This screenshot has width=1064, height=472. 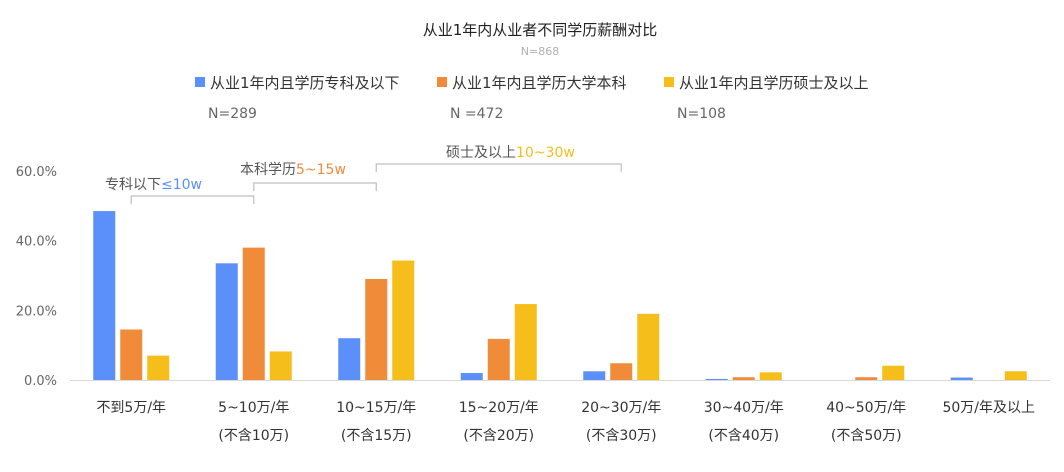 I want to click on bracket-label: 硕士及以上10~30w, so click(x=510, y=153).